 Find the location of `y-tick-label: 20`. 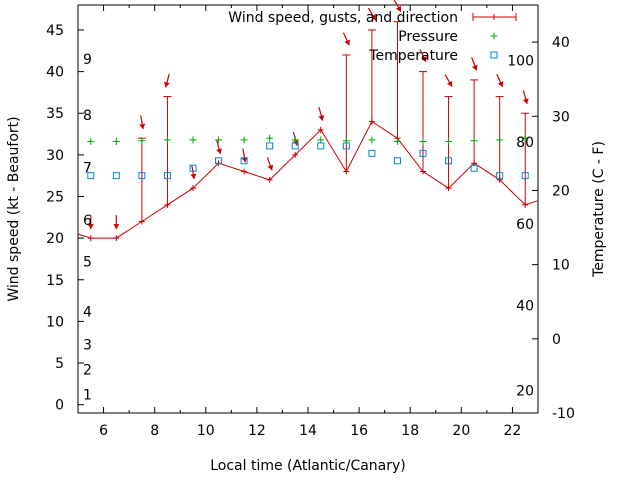

y-tick-label: 20 is located at coordinates (55, 239).